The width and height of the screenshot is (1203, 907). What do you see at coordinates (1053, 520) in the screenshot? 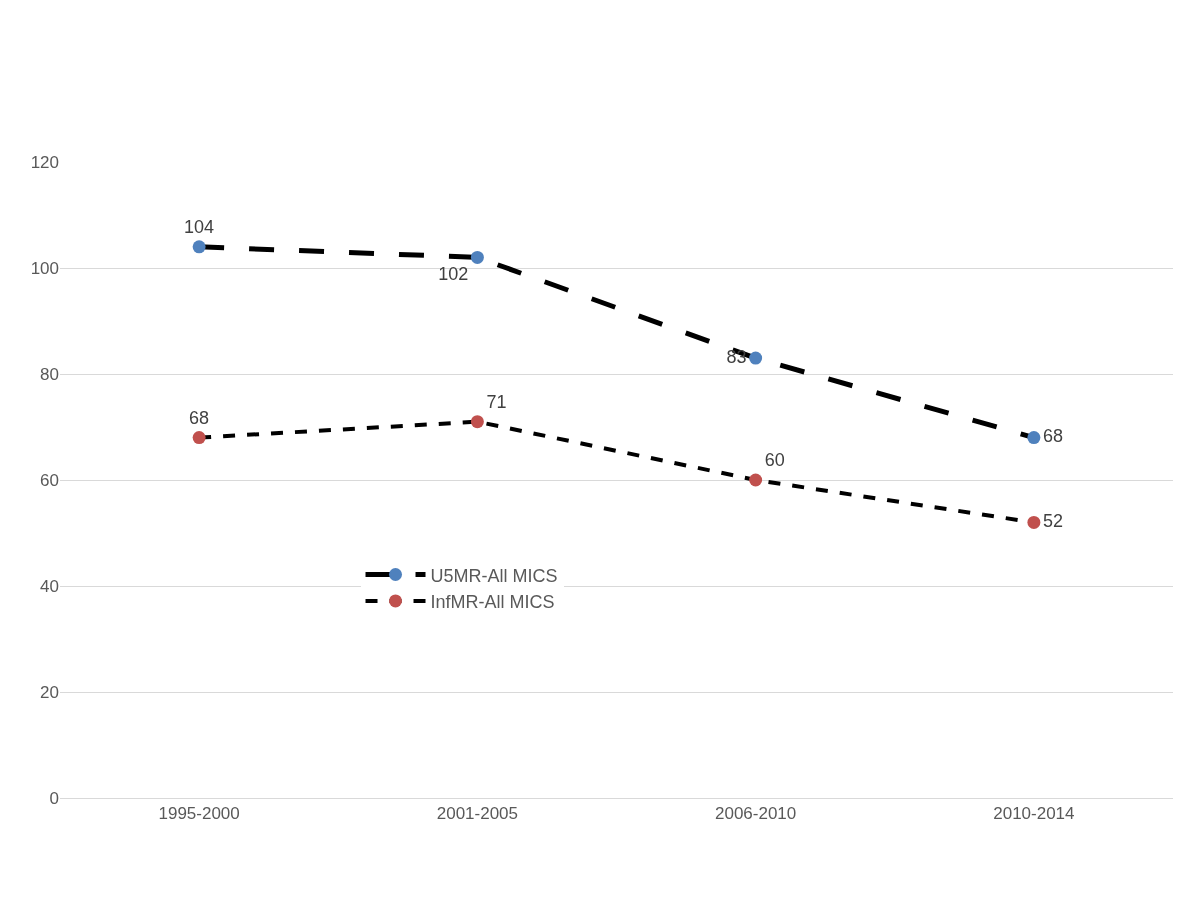
I see `data-label: 52` at bounding box center [1053, 520].